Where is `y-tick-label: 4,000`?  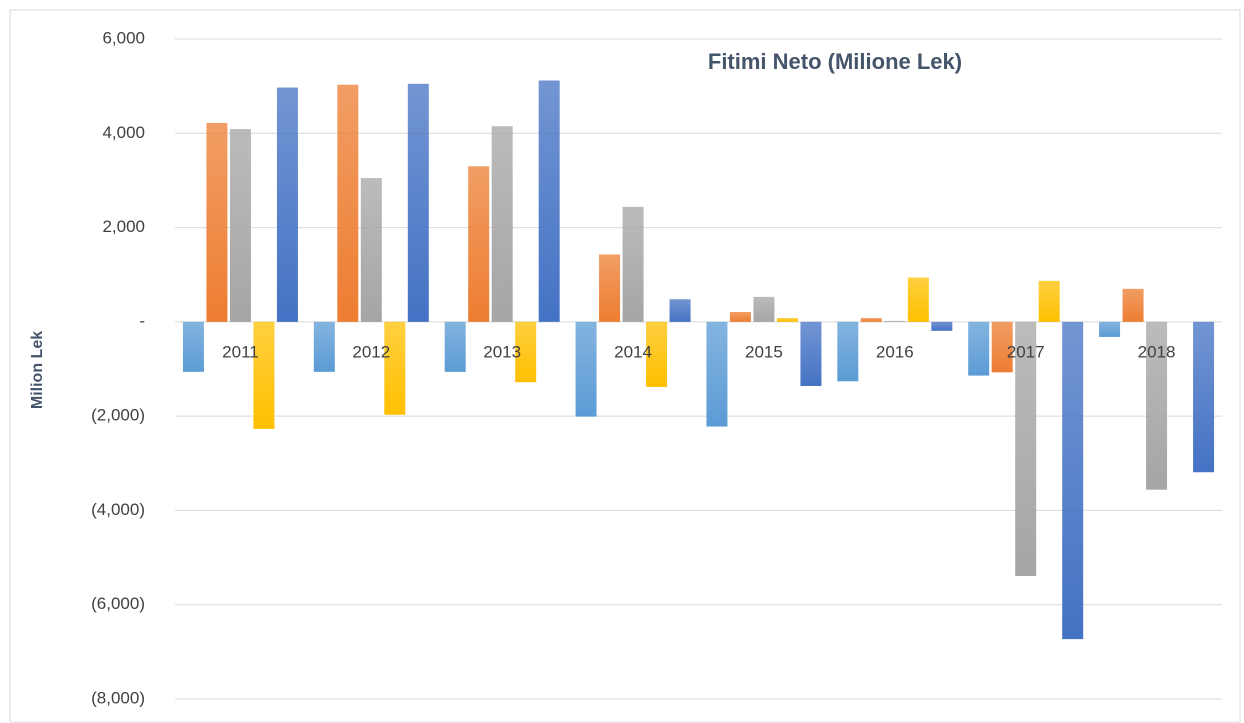 y-tick-label: 4,000 is located at coordinates (123, 132).